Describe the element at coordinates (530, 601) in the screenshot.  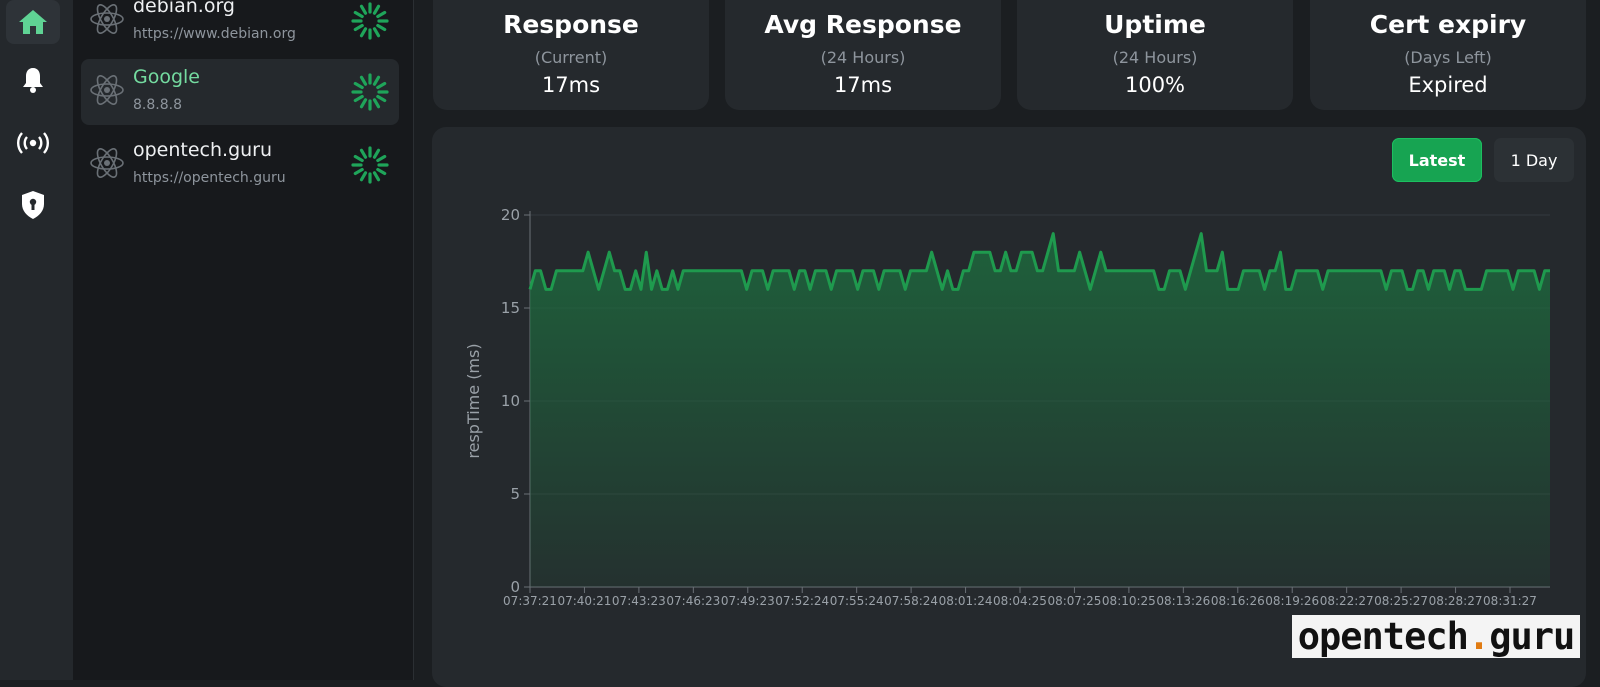
I see `x-tick-label: 07:37:21` at that location.